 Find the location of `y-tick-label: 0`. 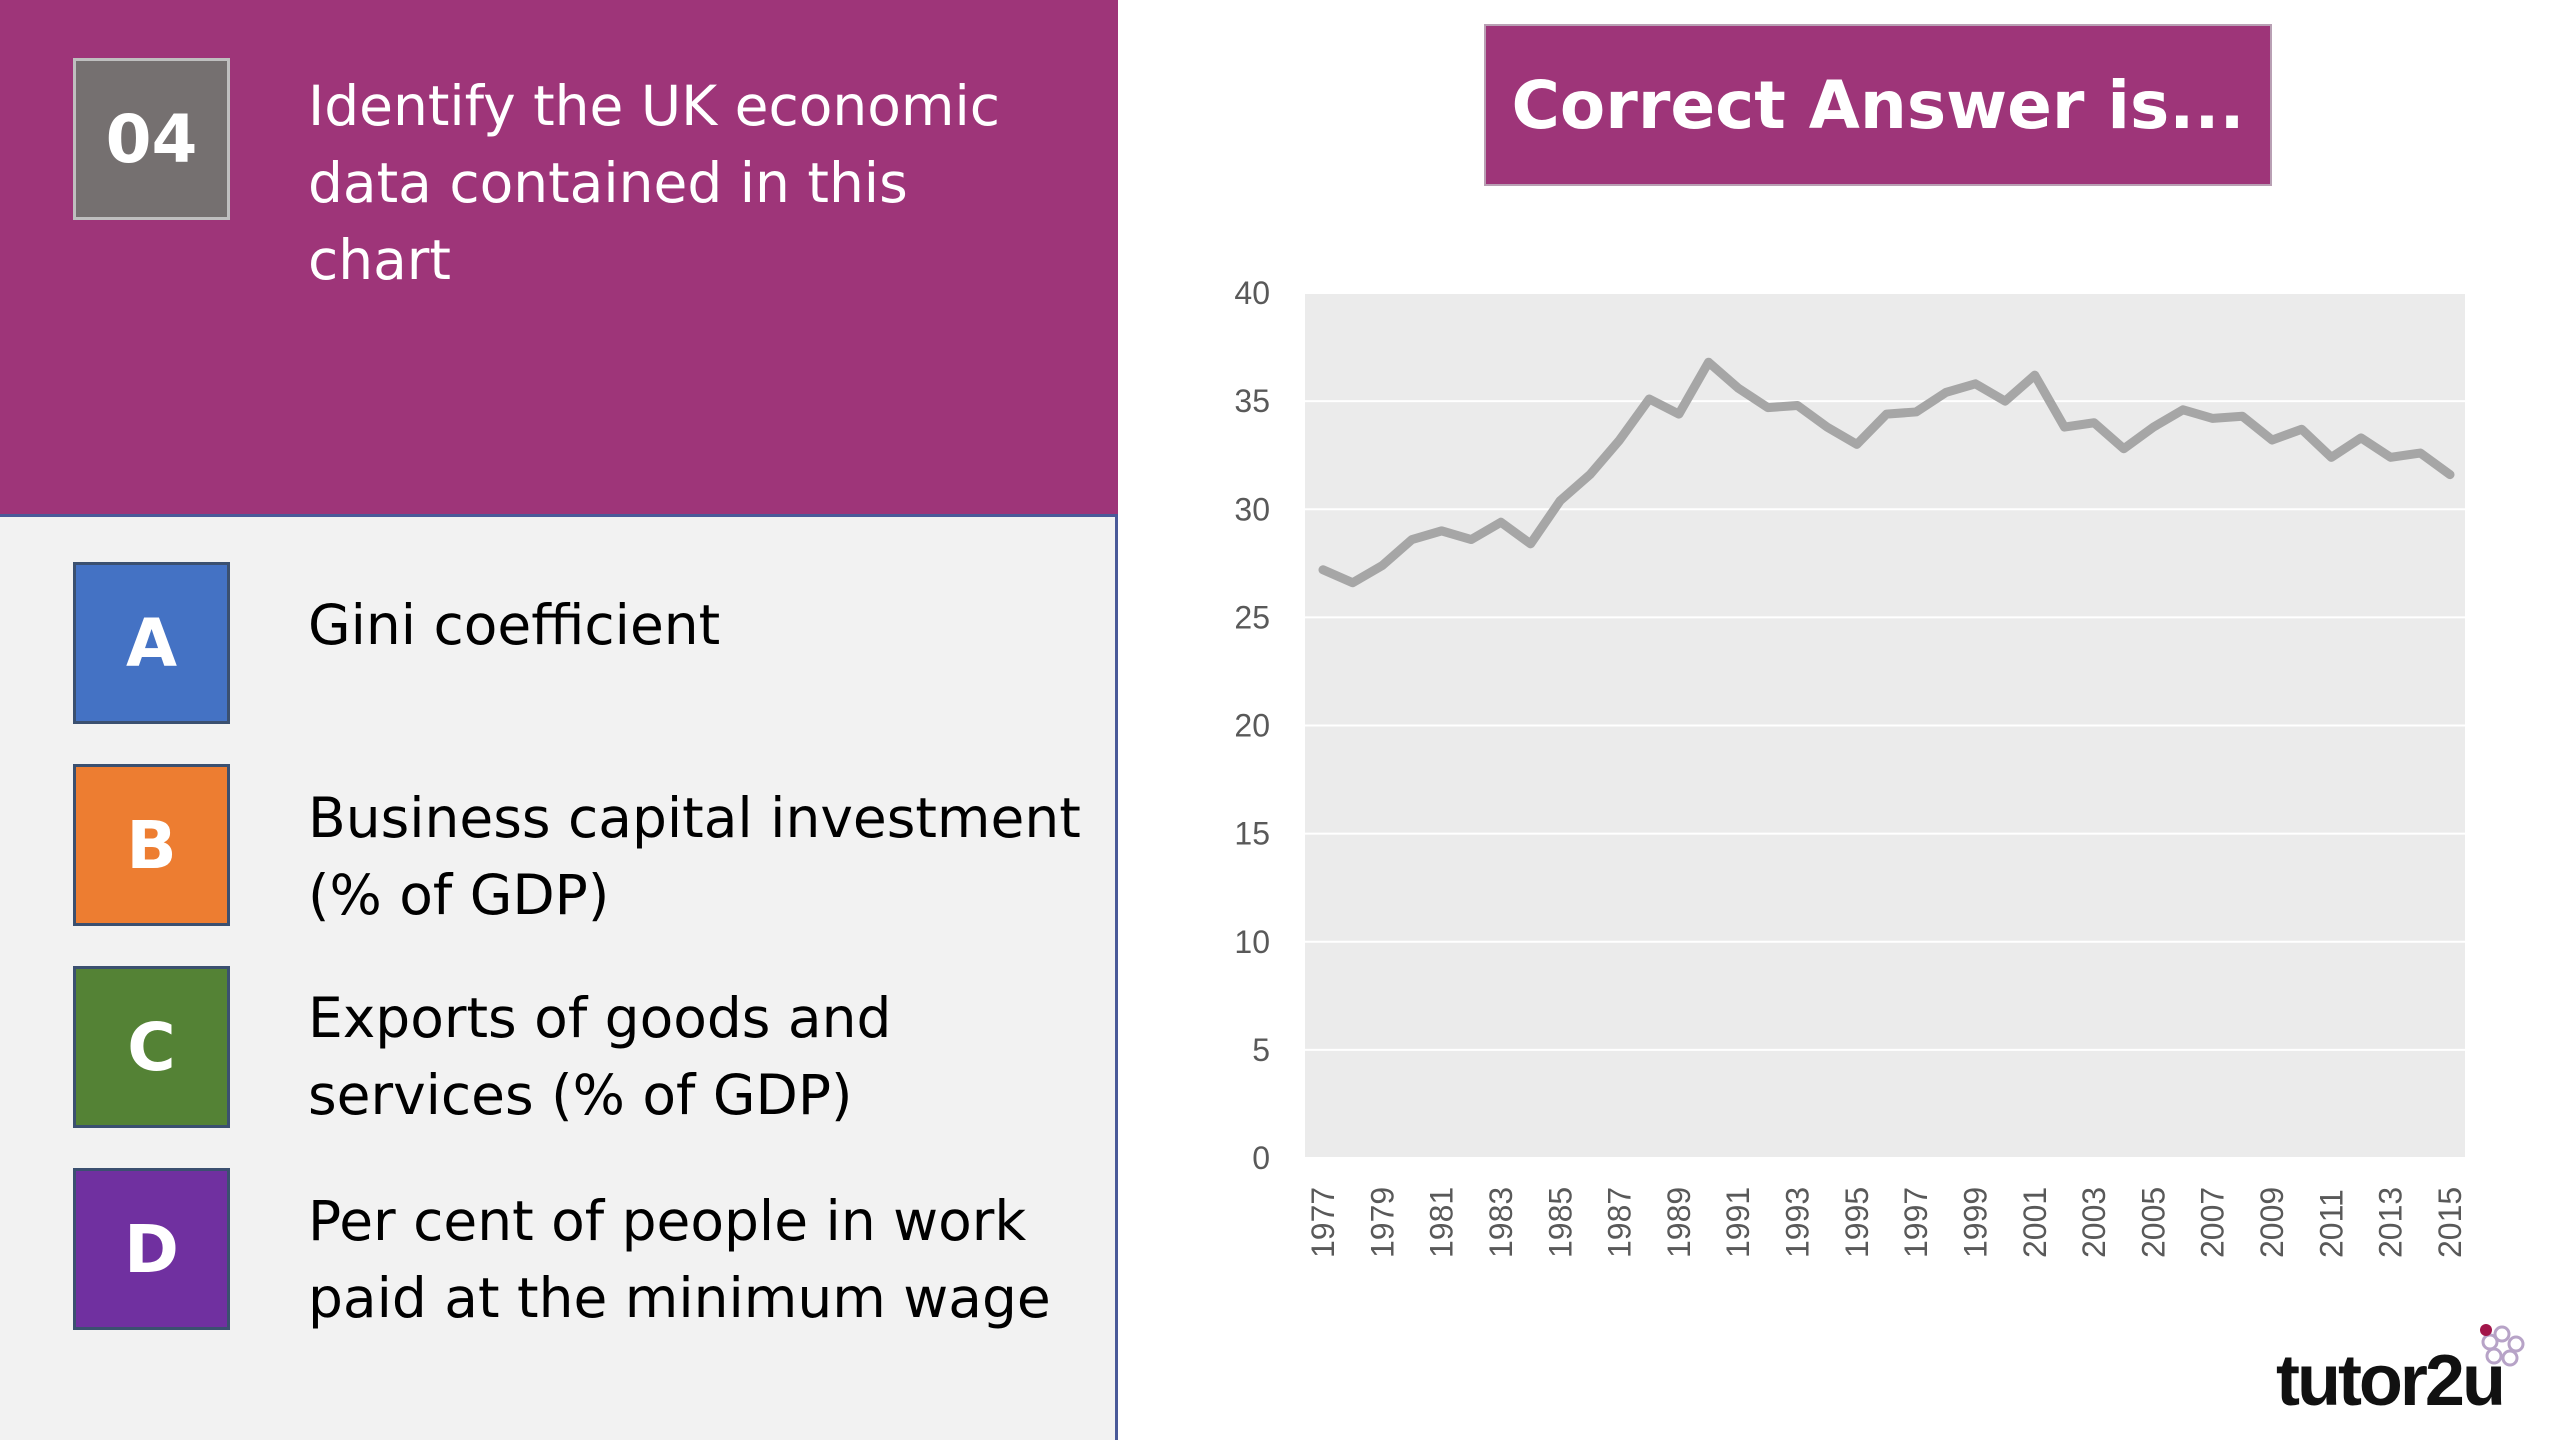

y-tick-label: 0 is located at coordinates (1261, 1158).